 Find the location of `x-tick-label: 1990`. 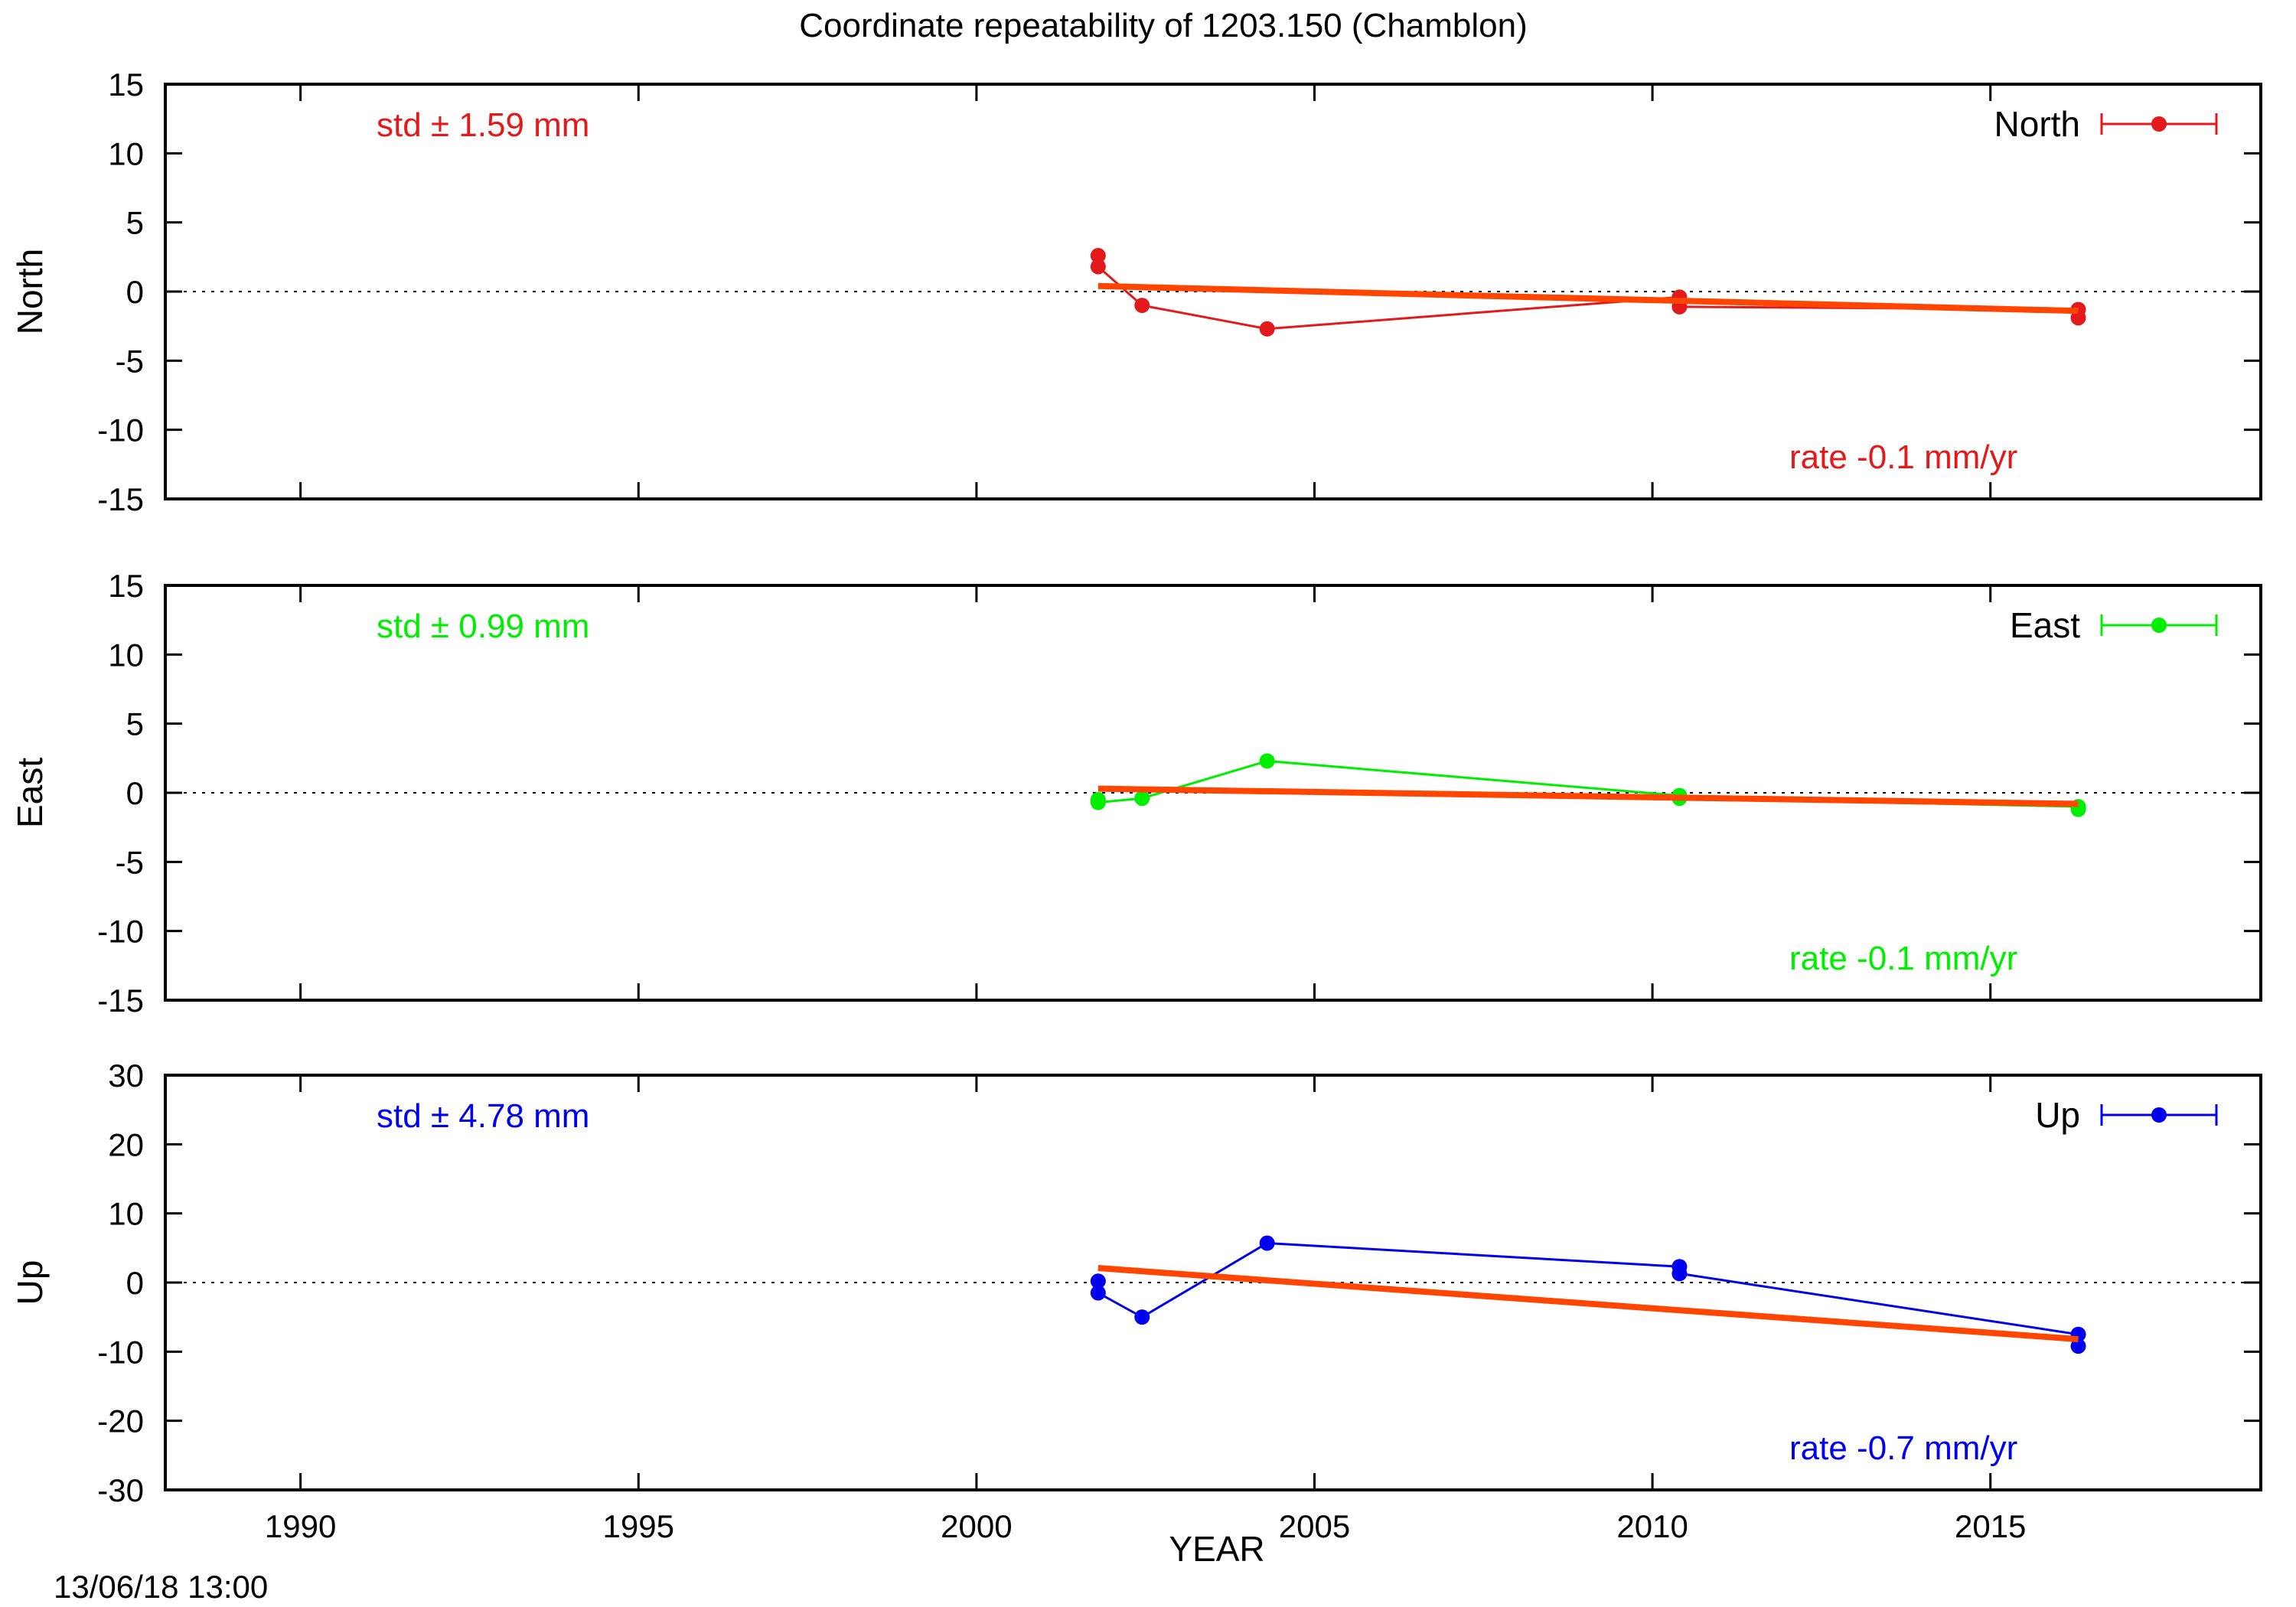

x-tick-label: 1990 is located at coordinates (300, 1526).